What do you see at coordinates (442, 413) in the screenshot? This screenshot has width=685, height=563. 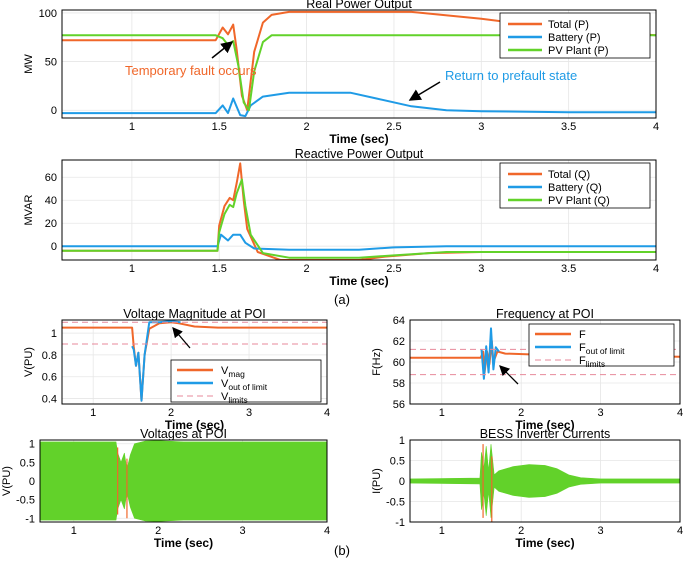 I see `frequency-xtick-label: 1` at bounding box center [442, 413].